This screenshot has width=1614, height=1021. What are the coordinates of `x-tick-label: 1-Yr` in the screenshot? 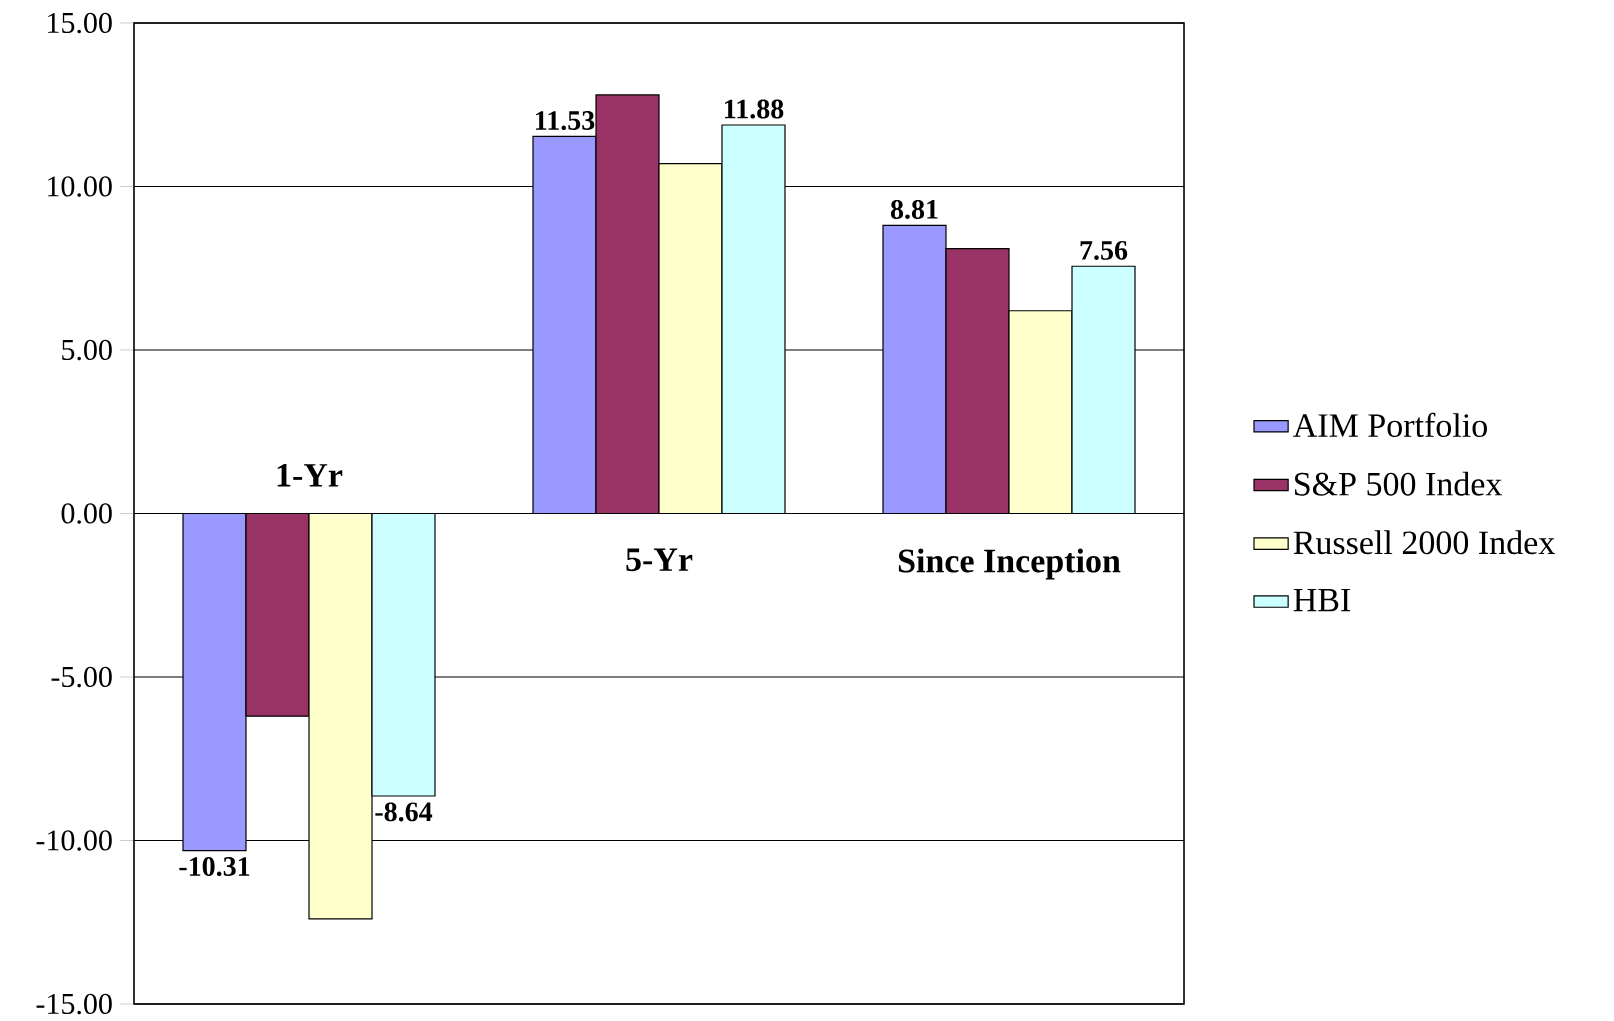 It's located at (310, 475).